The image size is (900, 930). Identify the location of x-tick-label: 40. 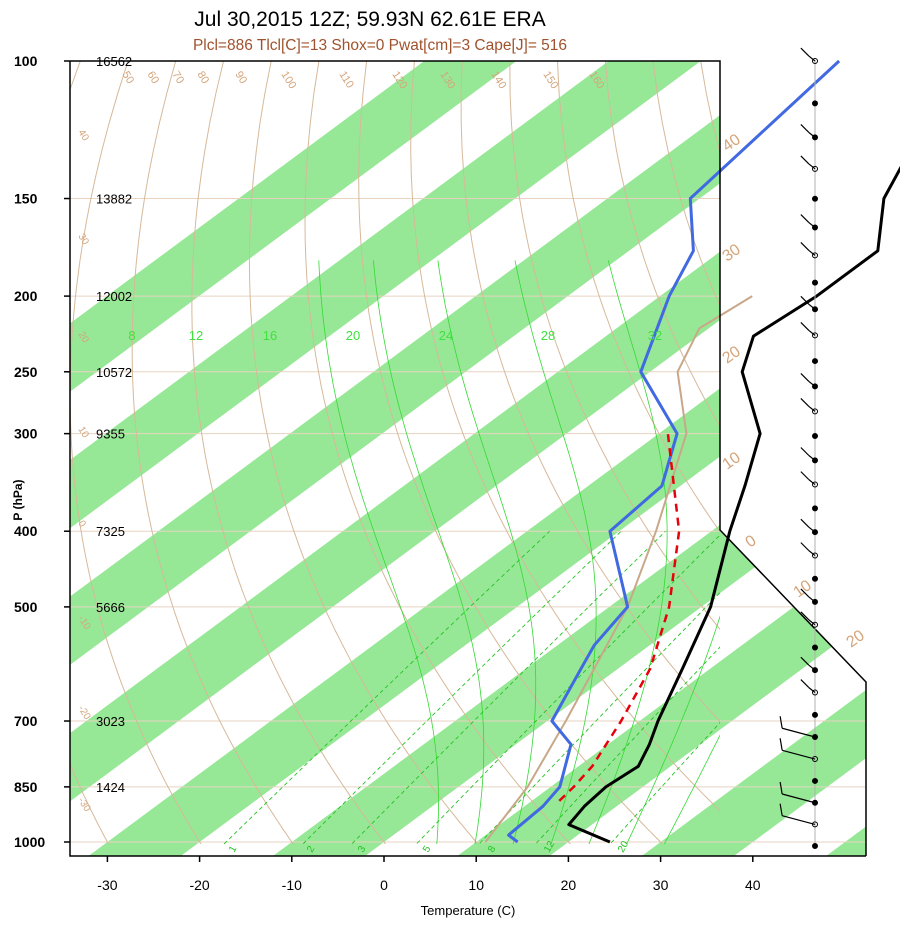
(753, 885).